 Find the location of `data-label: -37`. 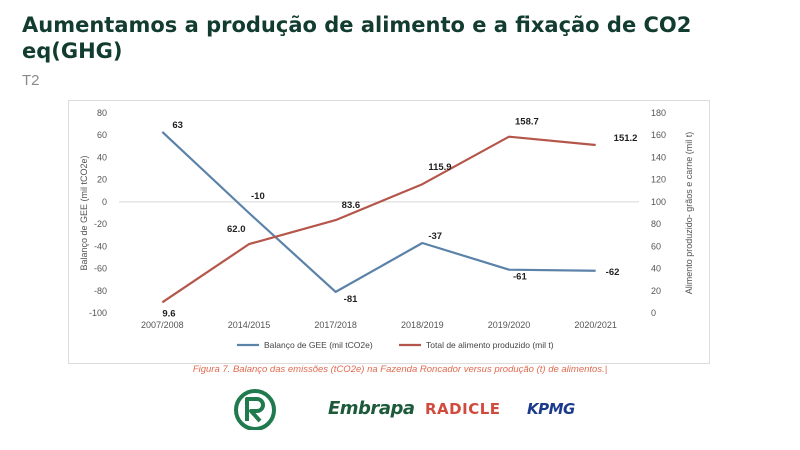

data-label: -37 is located at coordinates (435, 236).